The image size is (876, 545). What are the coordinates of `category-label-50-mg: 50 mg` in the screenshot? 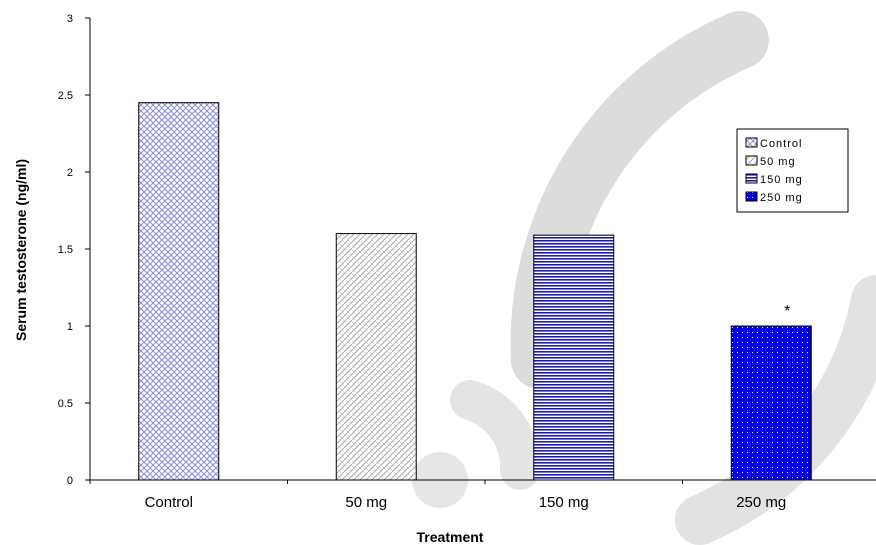 It's located at (366, 502).